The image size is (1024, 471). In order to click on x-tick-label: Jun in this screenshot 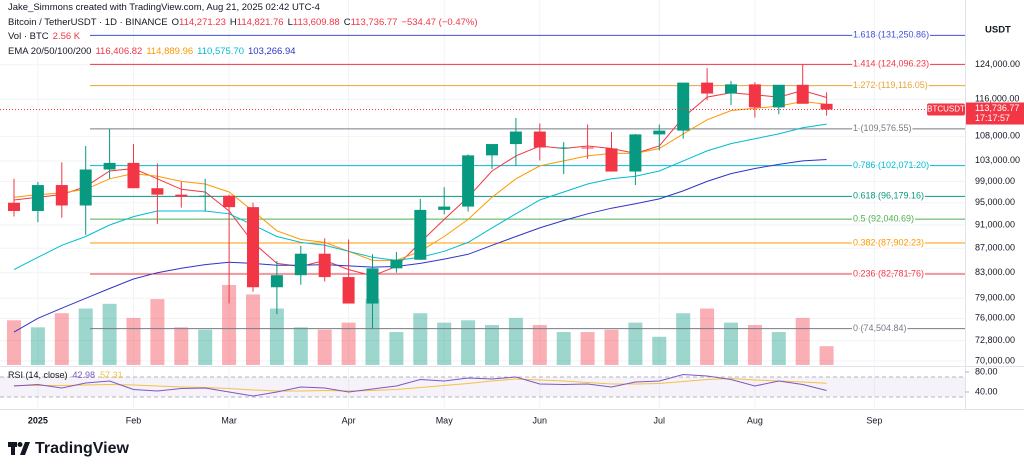, I will do `click(540, 420)`.